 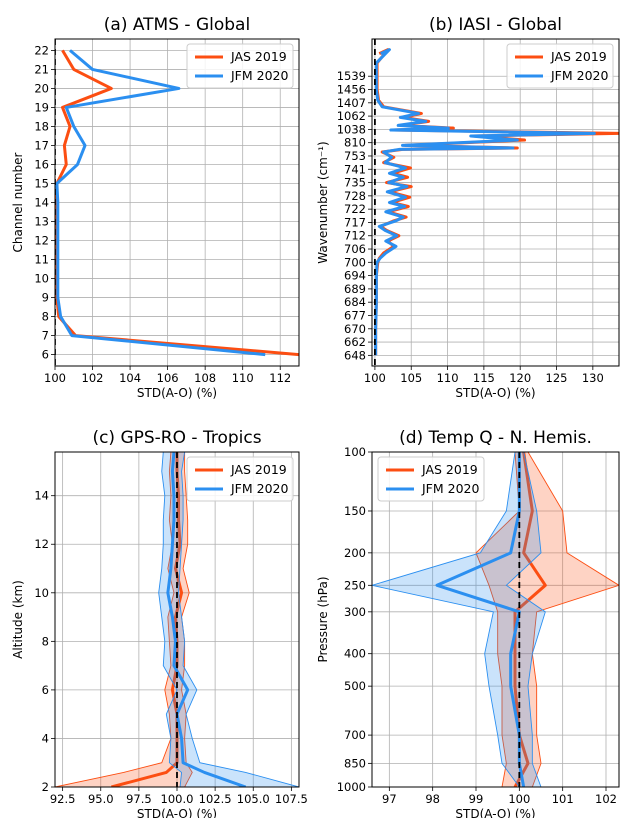 What do you see at coordinates (355, 452) in the screenshot?
I see `tick-label-y: 100` at bounding box center [355, 452].